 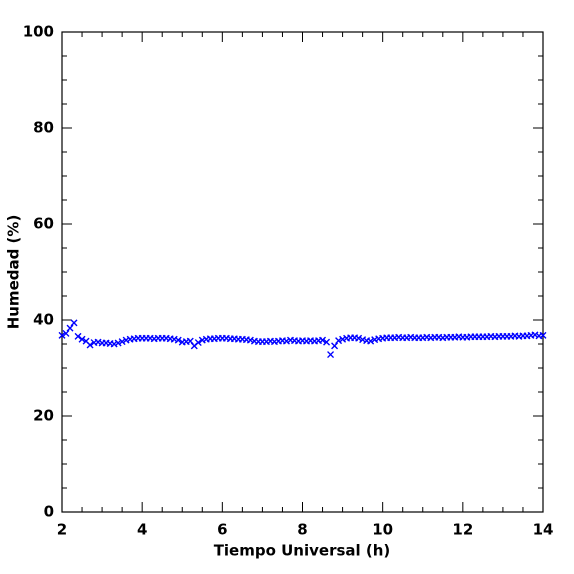 What do you see at coordinates (43, 320) in the screenshot?
I see `y-tick-label: 40` at bounding box center [43, 320].